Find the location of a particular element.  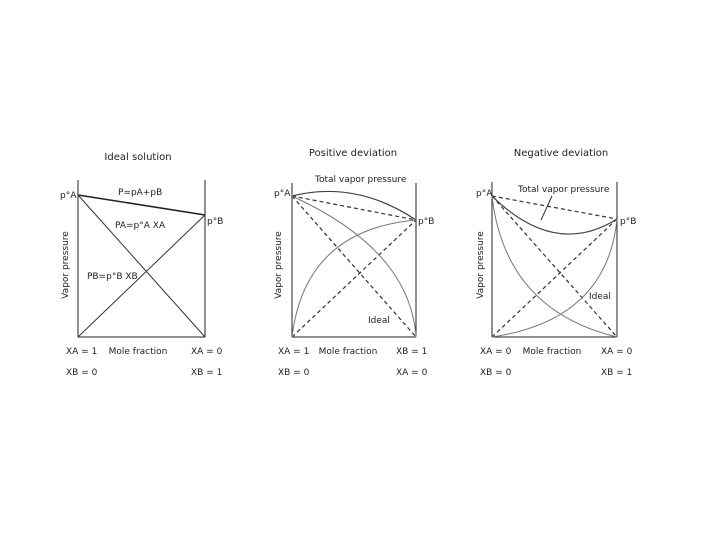

positive-pa-label: p°A is located at coordinates (282, 194).